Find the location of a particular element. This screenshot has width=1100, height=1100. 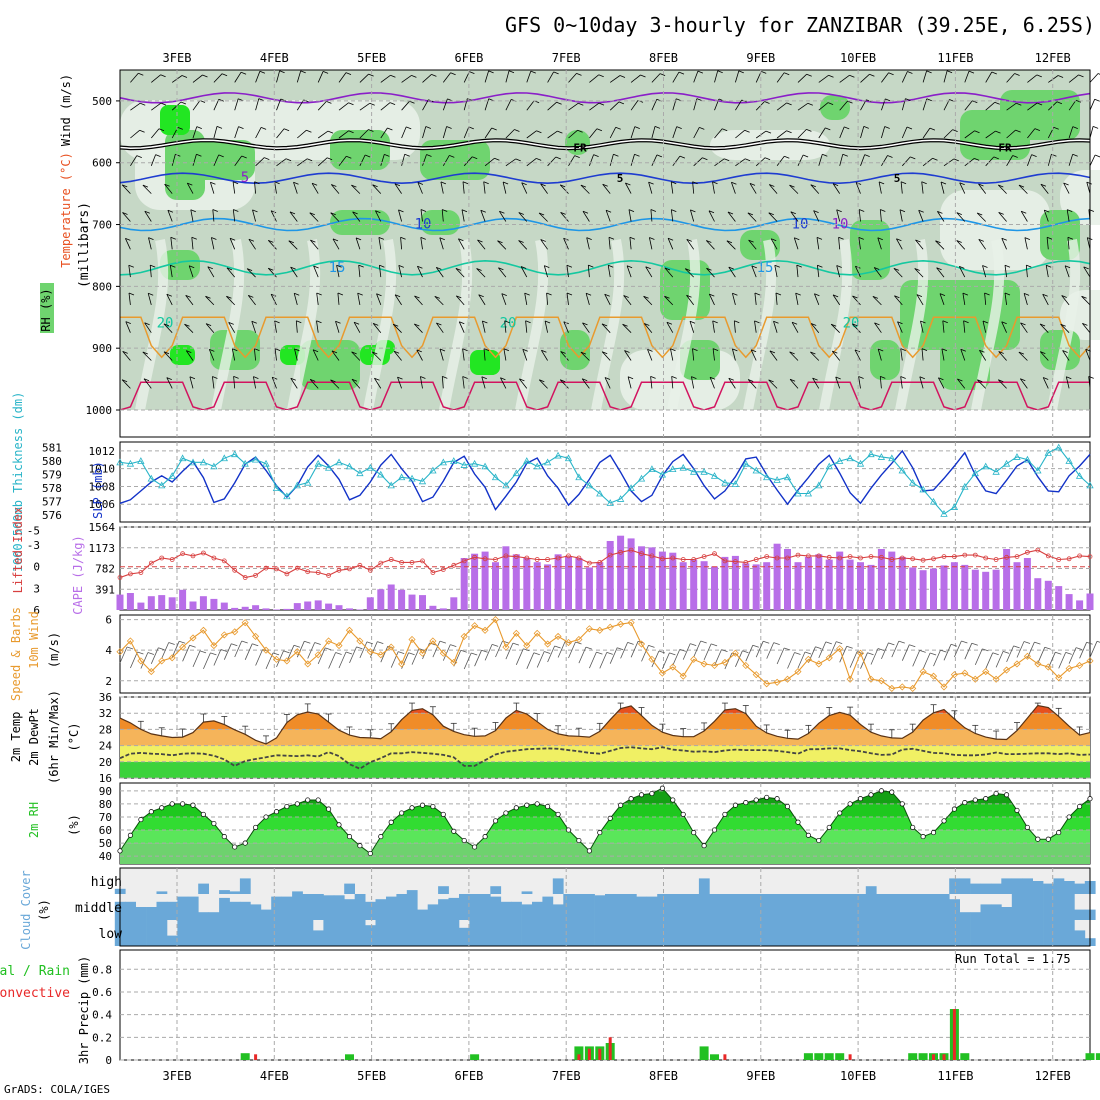

temp-tick-label: 36 is located at coordinates (105, 697).